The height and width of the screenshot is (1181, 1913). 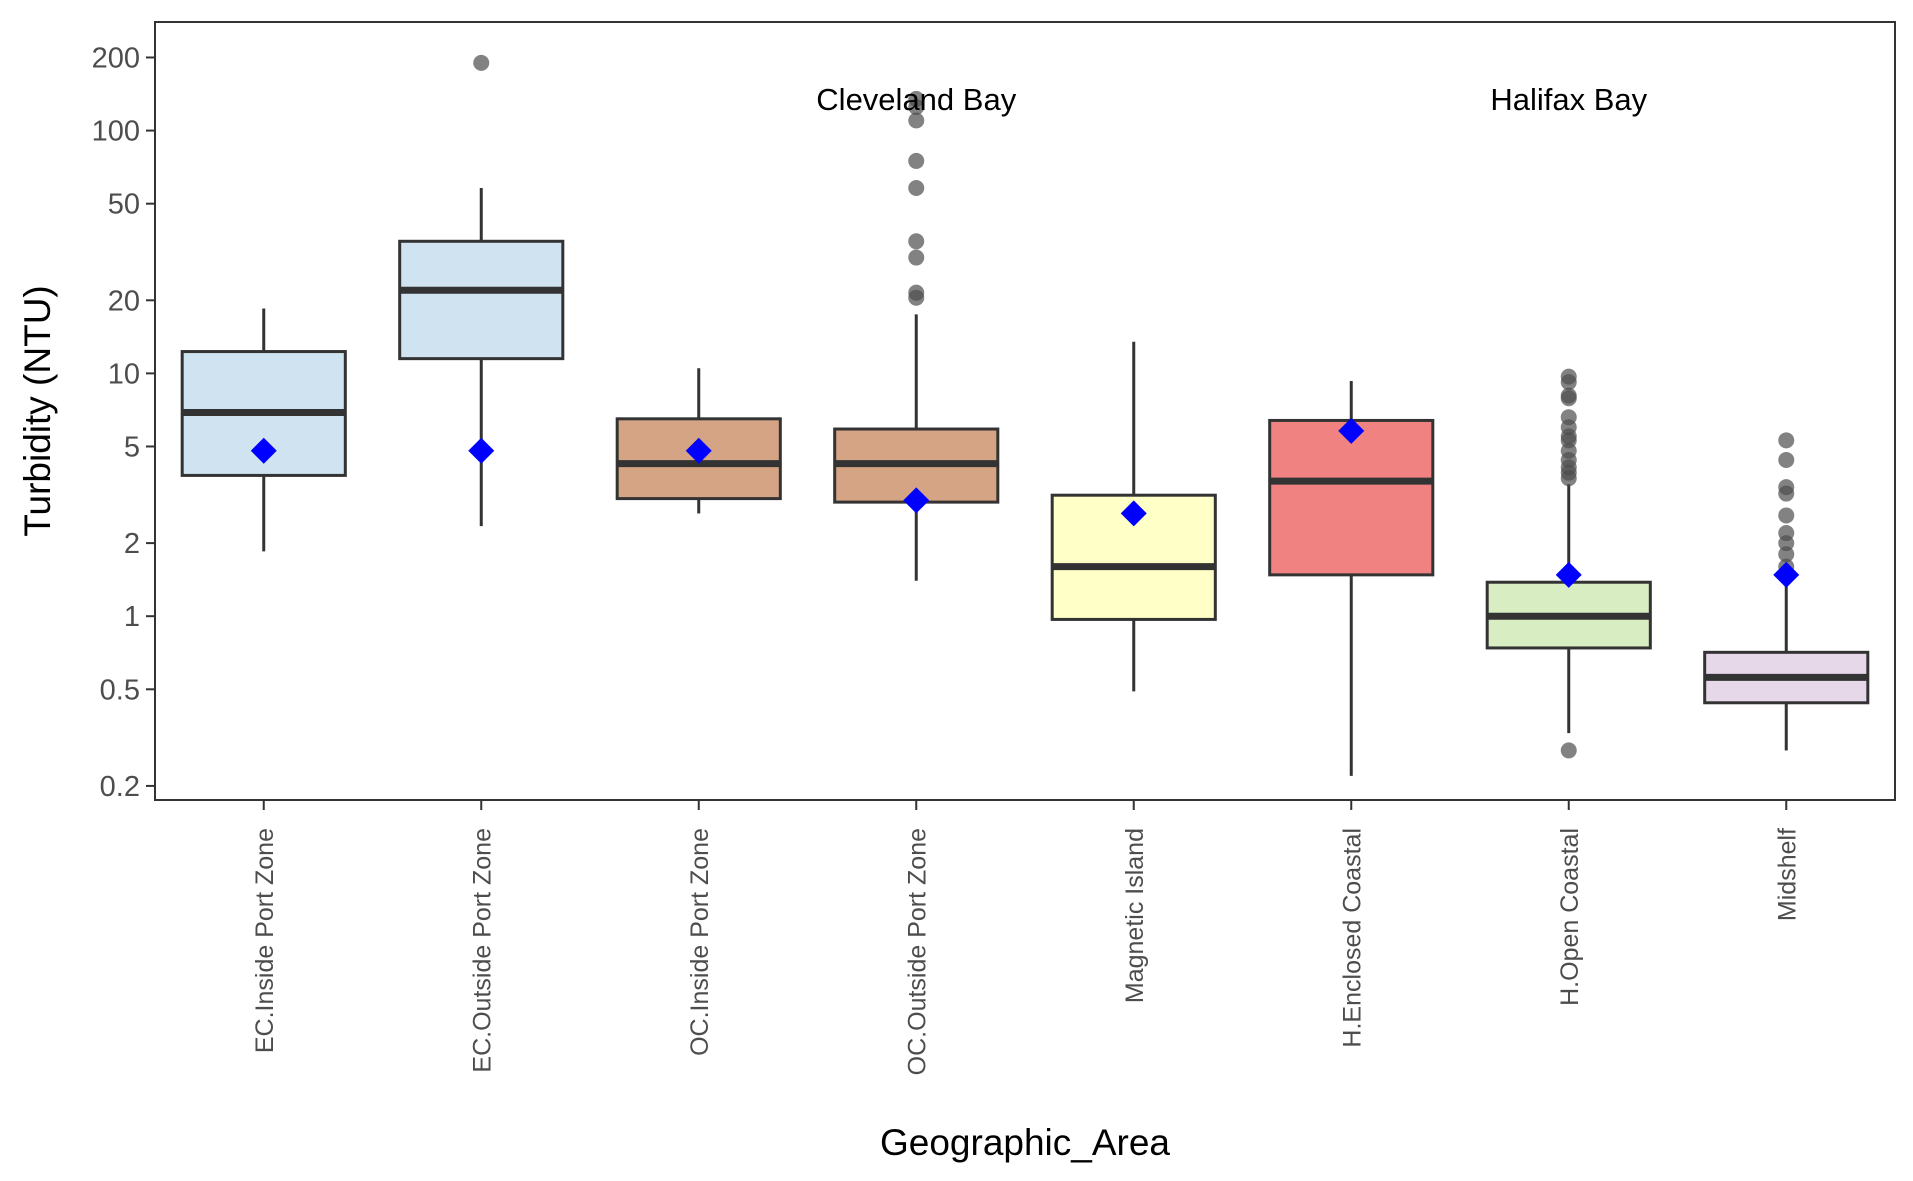 I want to click on y-tick-label: 0.5, so click(x=120, y=690).